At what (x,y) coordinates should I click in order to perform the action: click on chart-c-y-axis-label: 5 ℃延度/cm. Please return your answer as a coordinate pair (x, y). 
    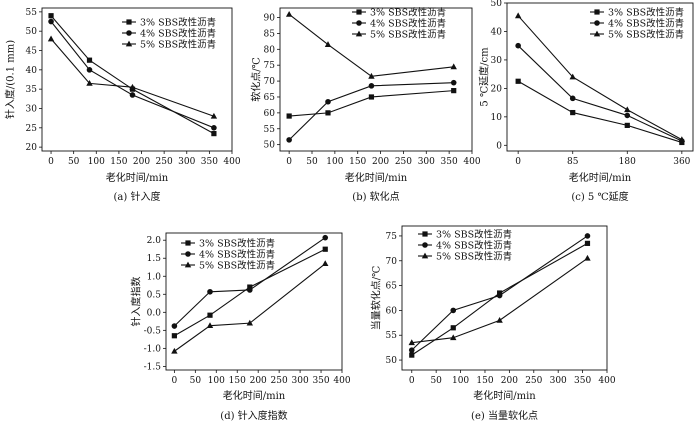
    Looking at the image, I should click on (484, 77).